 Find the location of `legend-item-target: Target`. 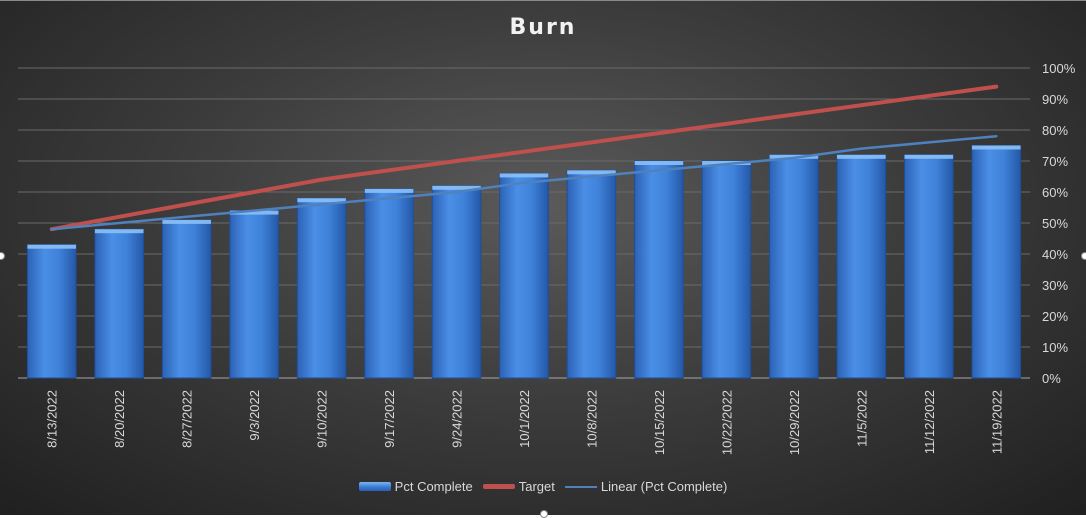

legend-item-target: Target is located at coordinates (518, 486).